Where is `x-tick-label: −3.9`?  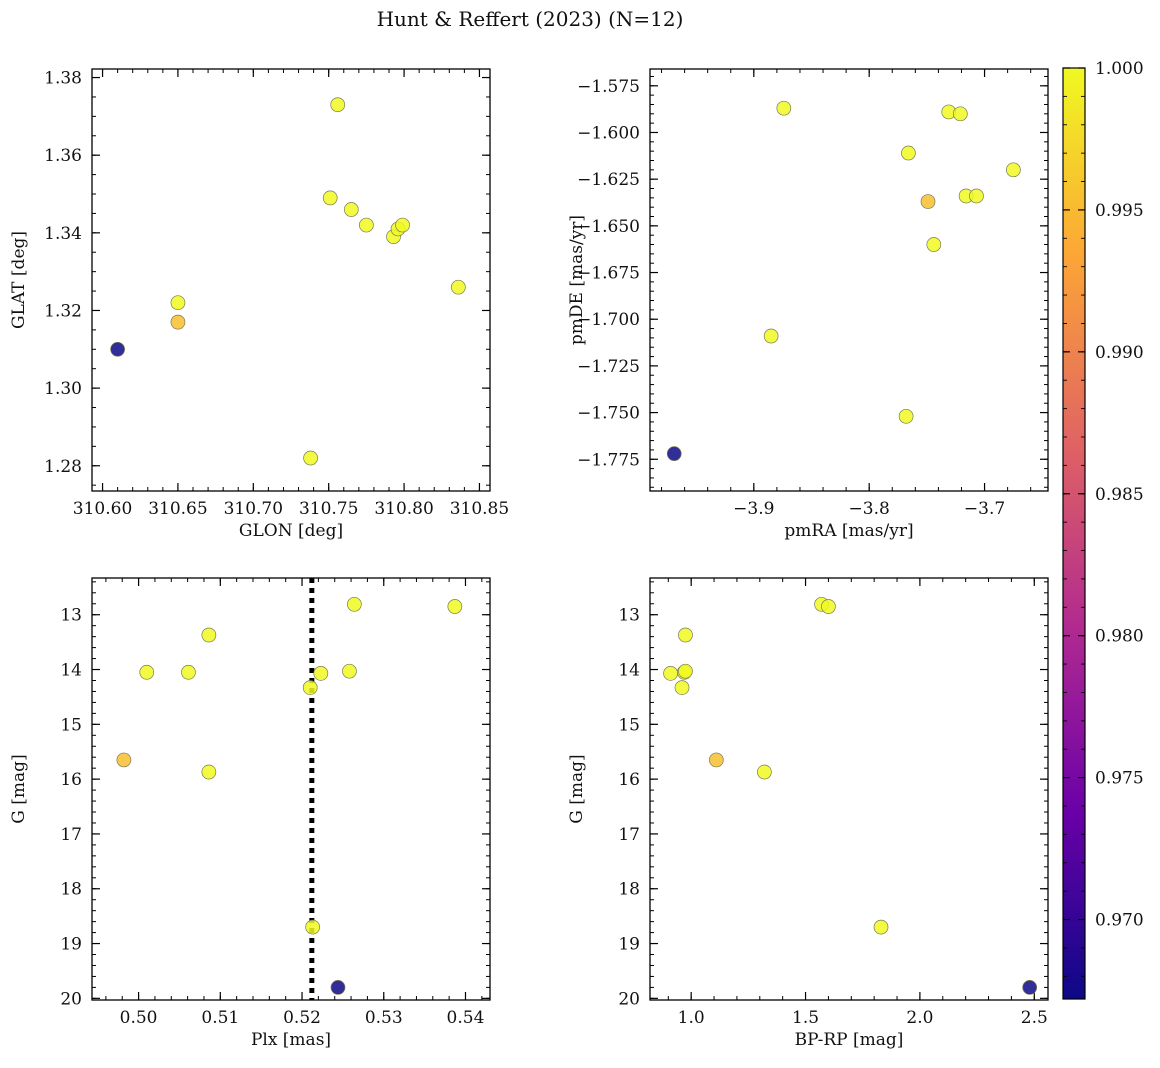
x-tick-label: −3.9 is located at coordinates (753, 509).